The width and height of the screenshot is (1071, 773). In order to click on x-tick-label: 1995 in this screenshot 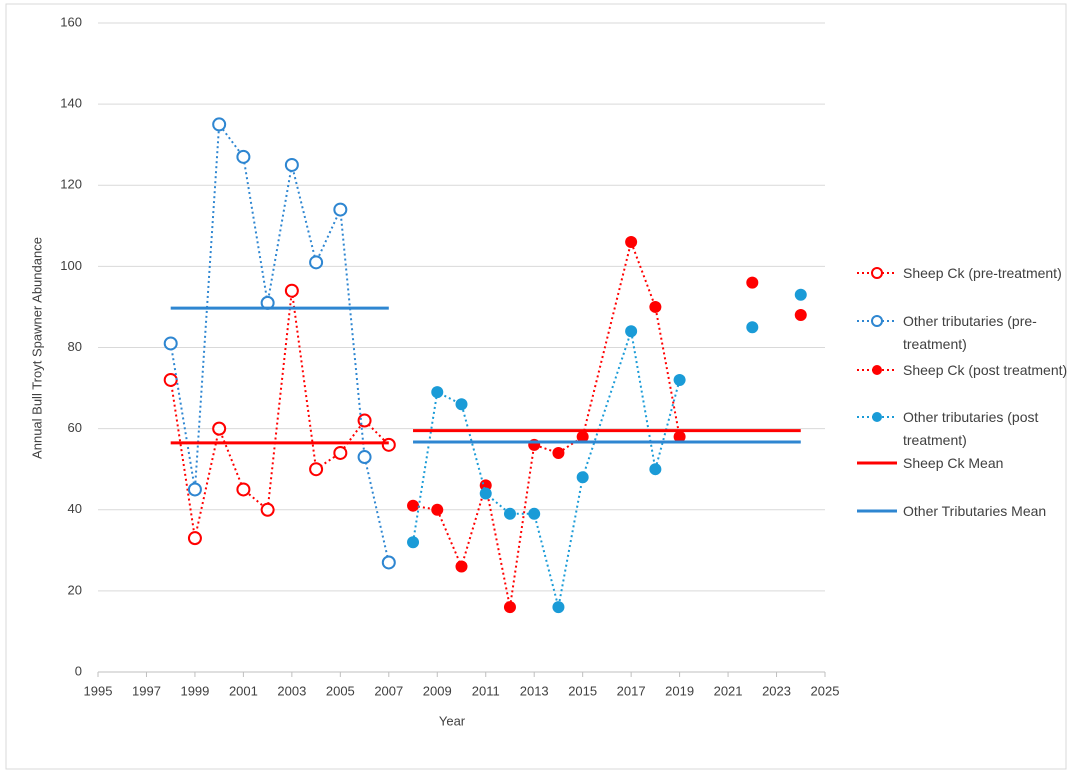, I will do `click(98, 690)`.